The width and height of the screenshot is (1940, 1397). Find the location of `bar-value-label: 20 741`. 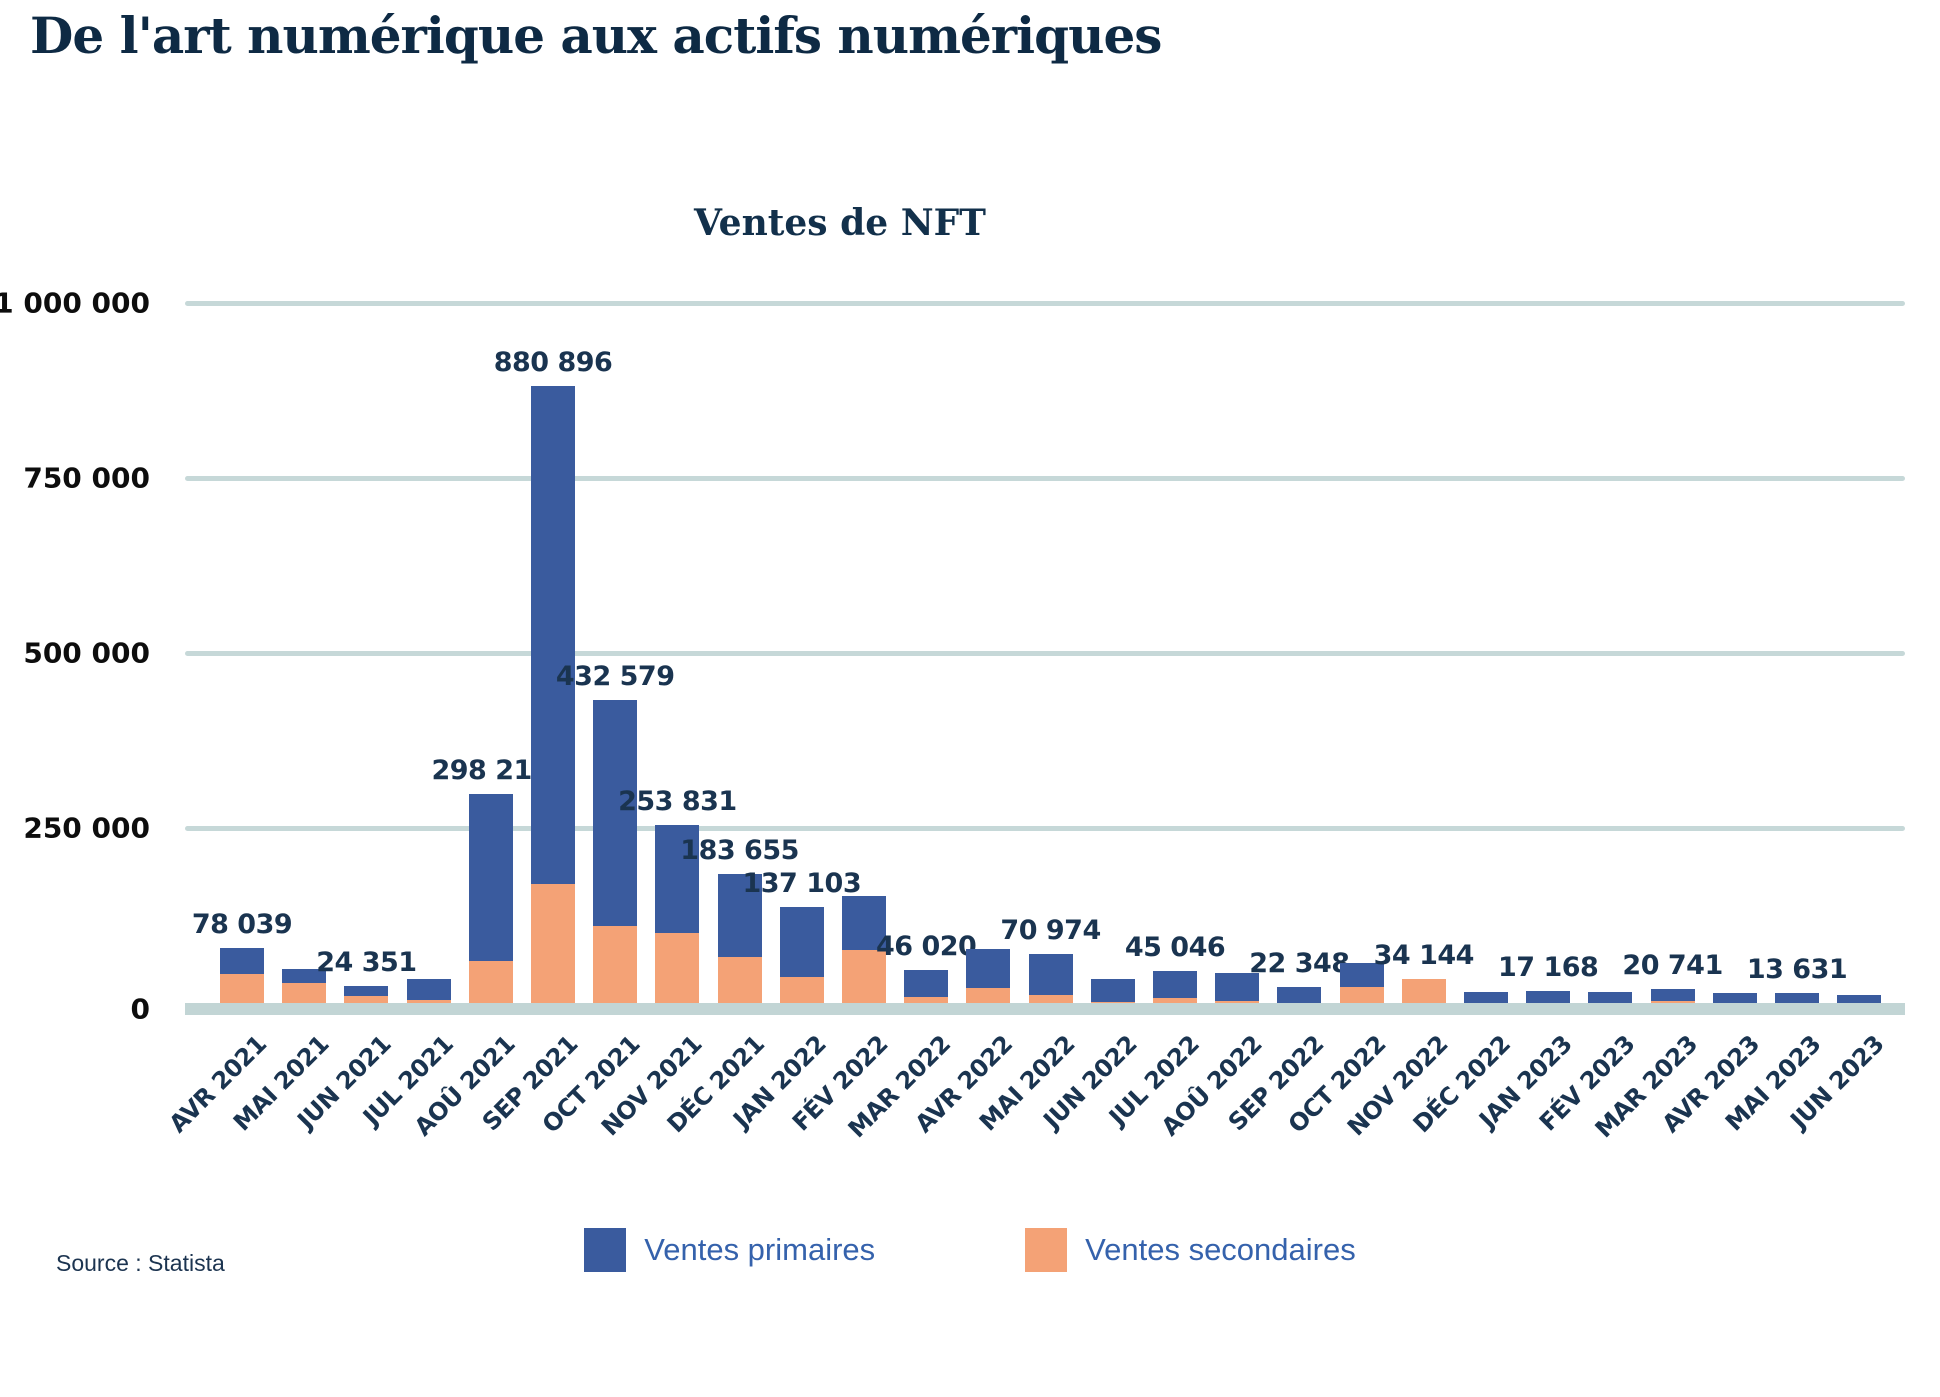

bar-value-label: 20 741 is located at coordinates (1672, 965).